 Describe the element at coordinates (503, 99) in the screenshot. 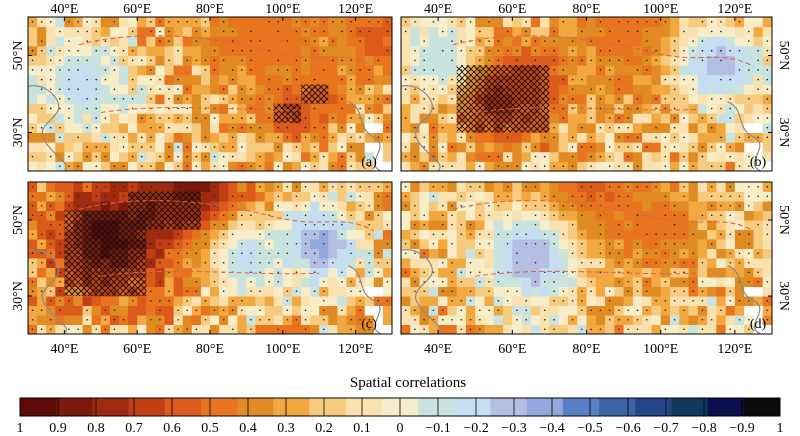

I see `panel-b-hatch` at that location.